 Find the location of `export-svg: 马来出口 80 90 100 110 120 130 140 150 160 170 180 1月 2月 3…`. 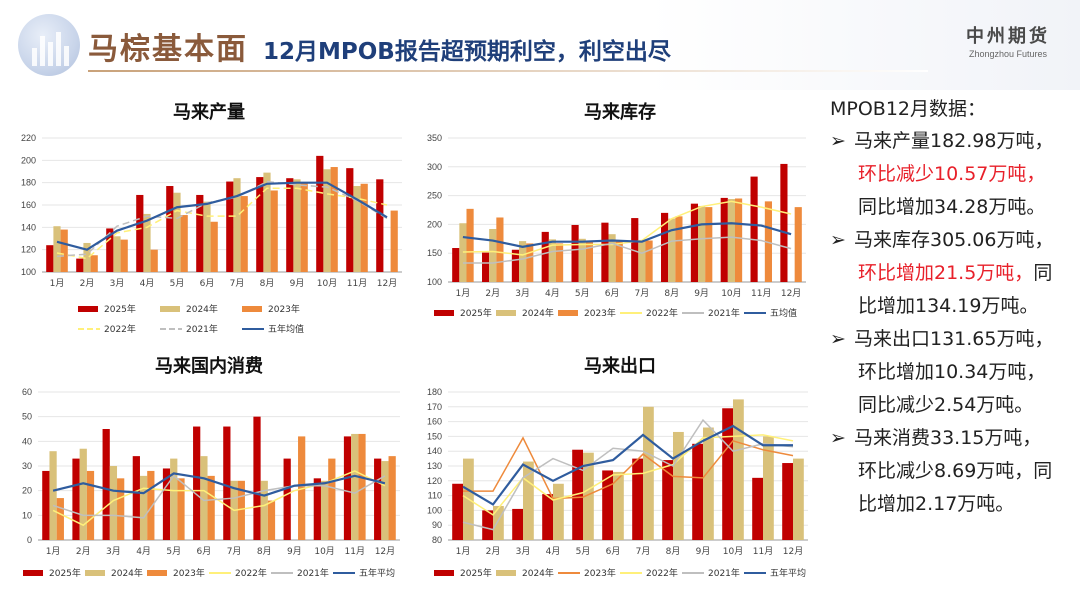

export-svg: 马来出口 80 90 100 110 120 130 140 150 160 170 180 1月 2月 3… is located at coordinates (620, 466).